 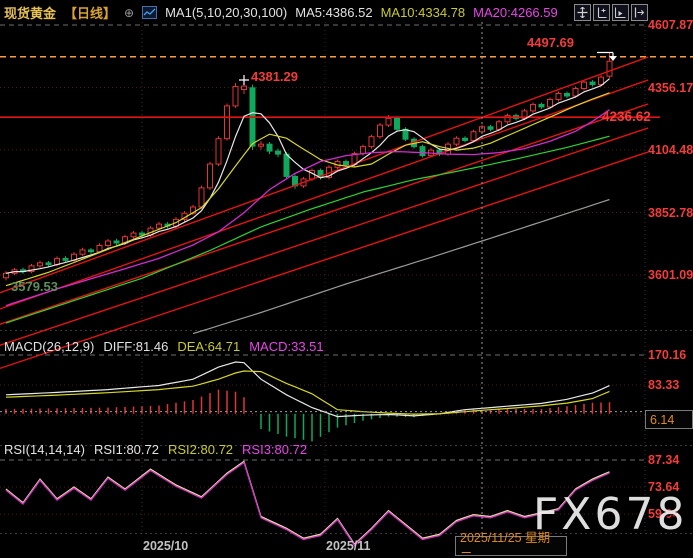 I want to click on mini-chart-icon, so click(x=150, y=12).